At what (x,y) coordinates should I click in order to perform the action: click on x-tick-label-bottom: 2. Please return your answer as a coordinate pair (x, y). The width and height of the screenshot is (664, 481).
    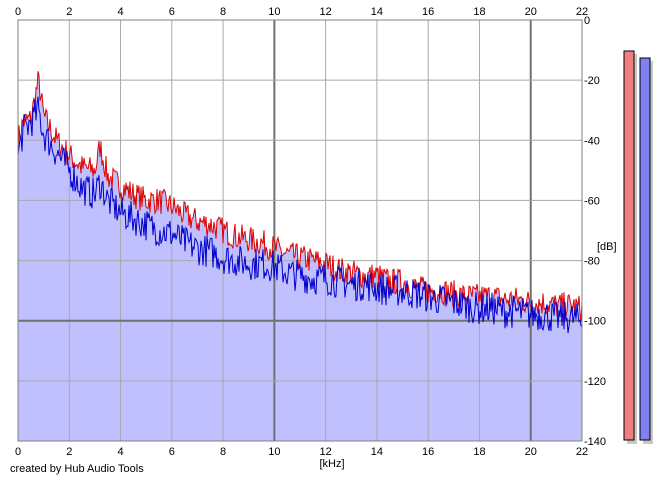
    Looking at the image, I should click on (69, 452).